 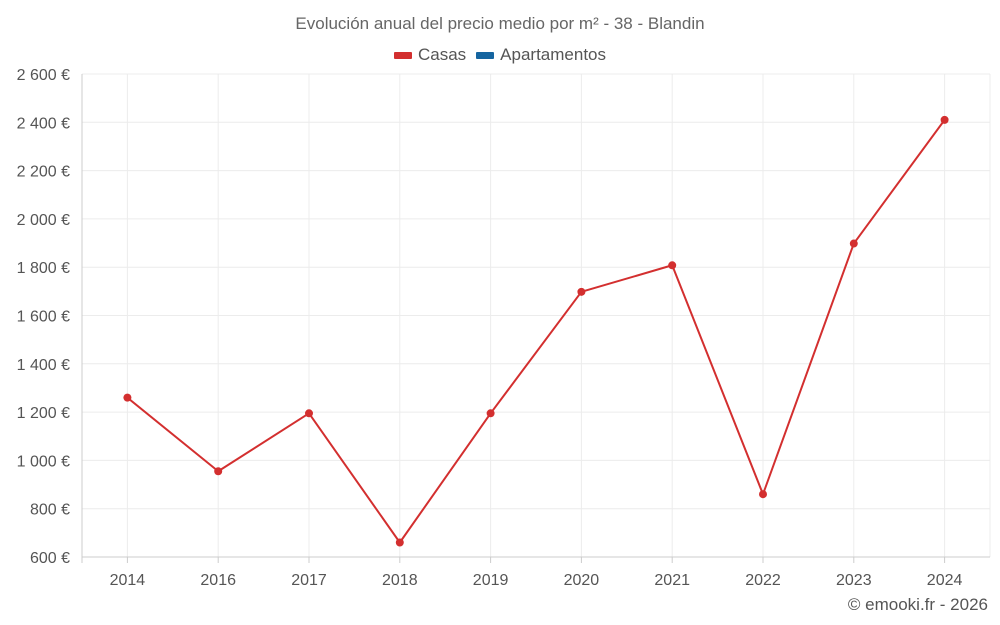 What do you see at coordinates (50, 510) in the screenshot?
I see `y-tick-label: 800 €` at bounding box center [50, 510].